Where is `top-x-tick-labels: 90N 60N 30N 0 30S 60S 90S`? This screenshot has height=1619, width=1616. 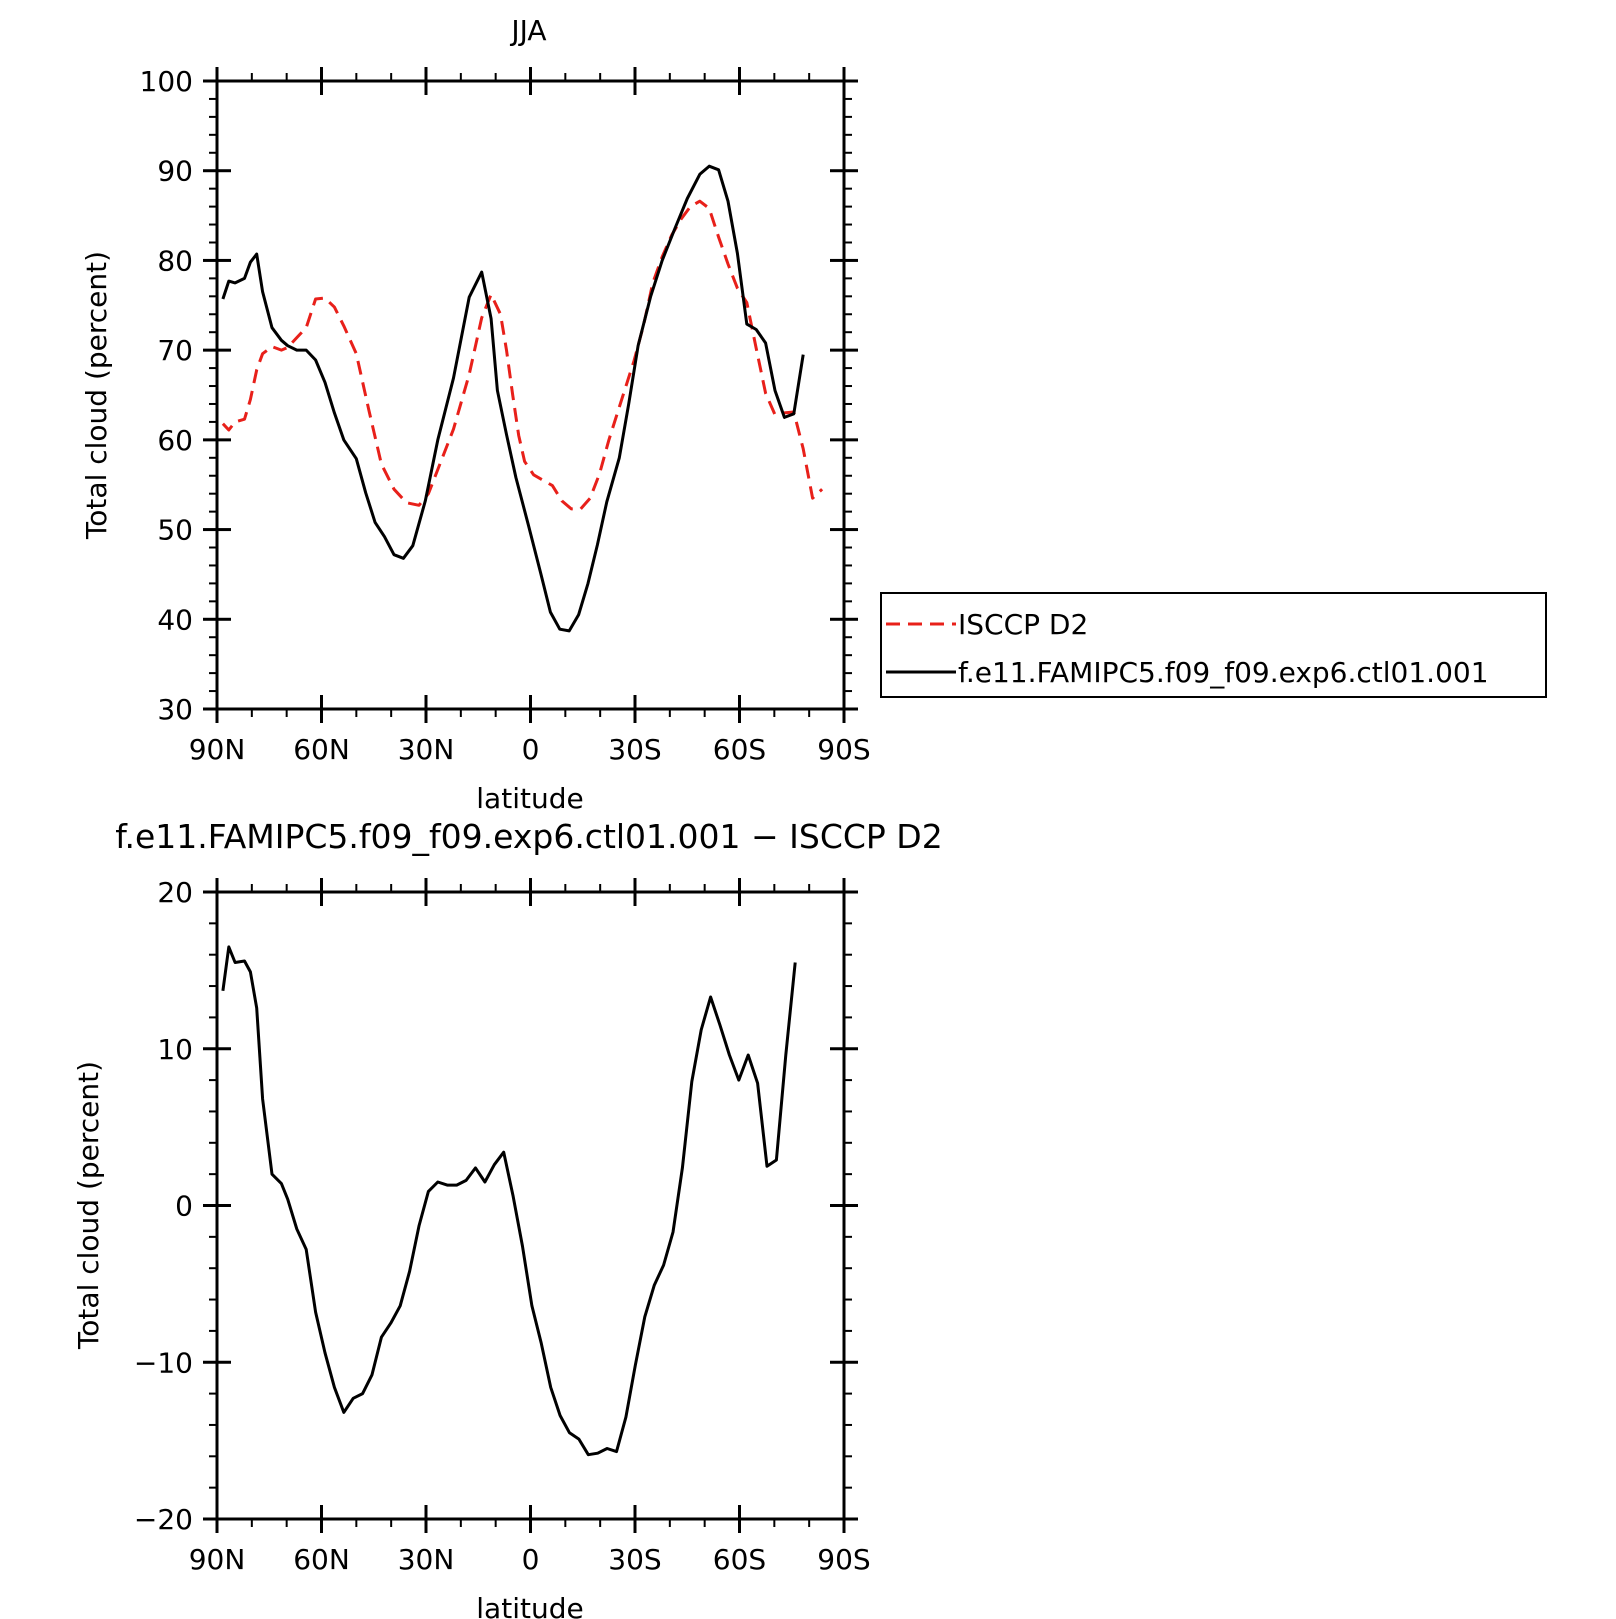
top-x-tick-labels: 90N 60N 30N 0 30S 60S 90S is located at coordinates (530, 749).